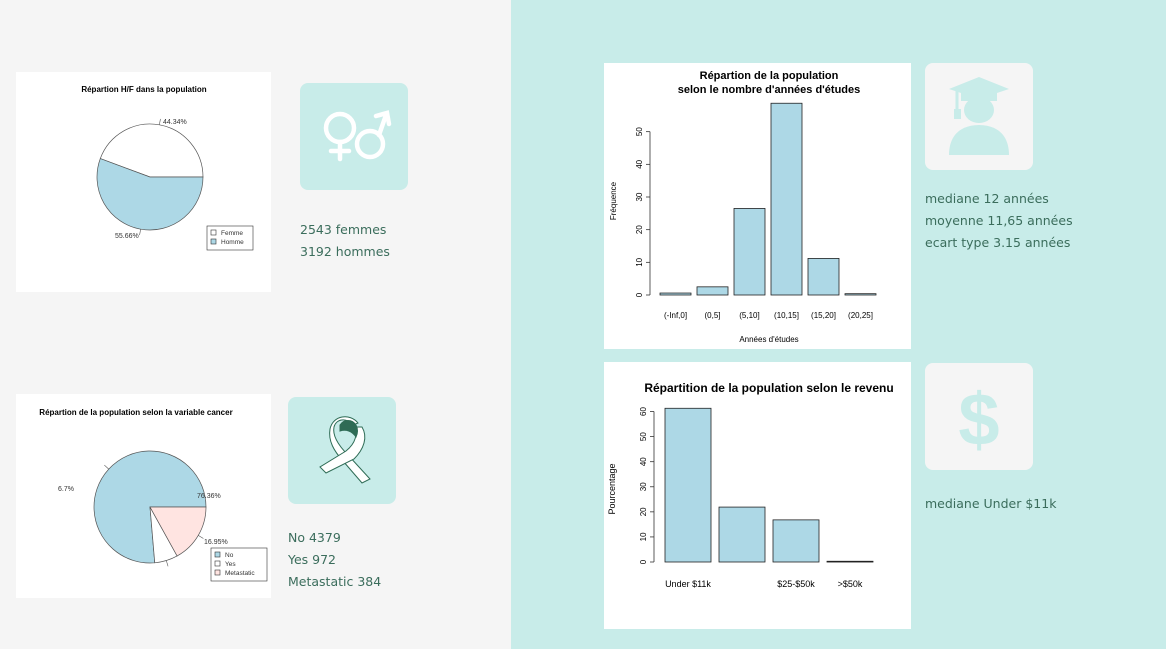 This screenshot has height=649, width=1166. Describe the element at coordinates (312, 559) in the screenshot. I see `stat-line: Yes 972` at that location.